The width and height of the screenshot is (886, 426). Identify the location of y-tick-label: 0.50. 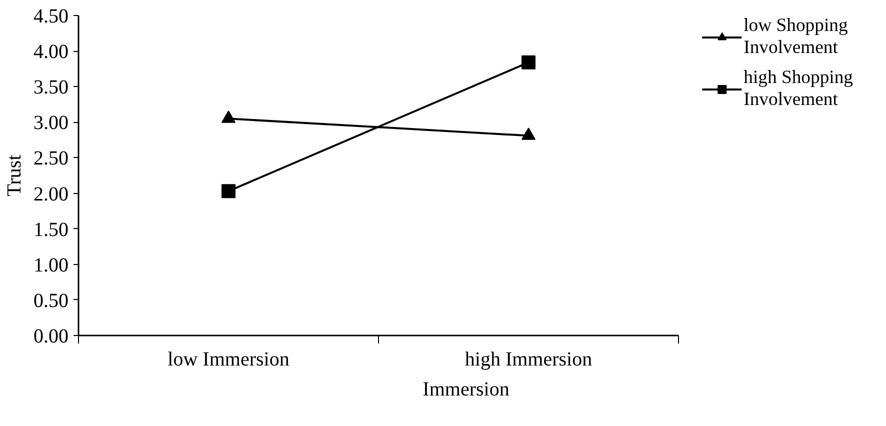
(51, 301).